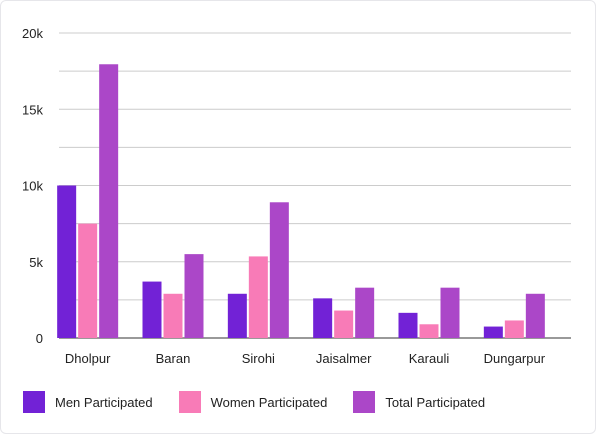  I want to click on y-tick-label: 15k, so click(32, 109).